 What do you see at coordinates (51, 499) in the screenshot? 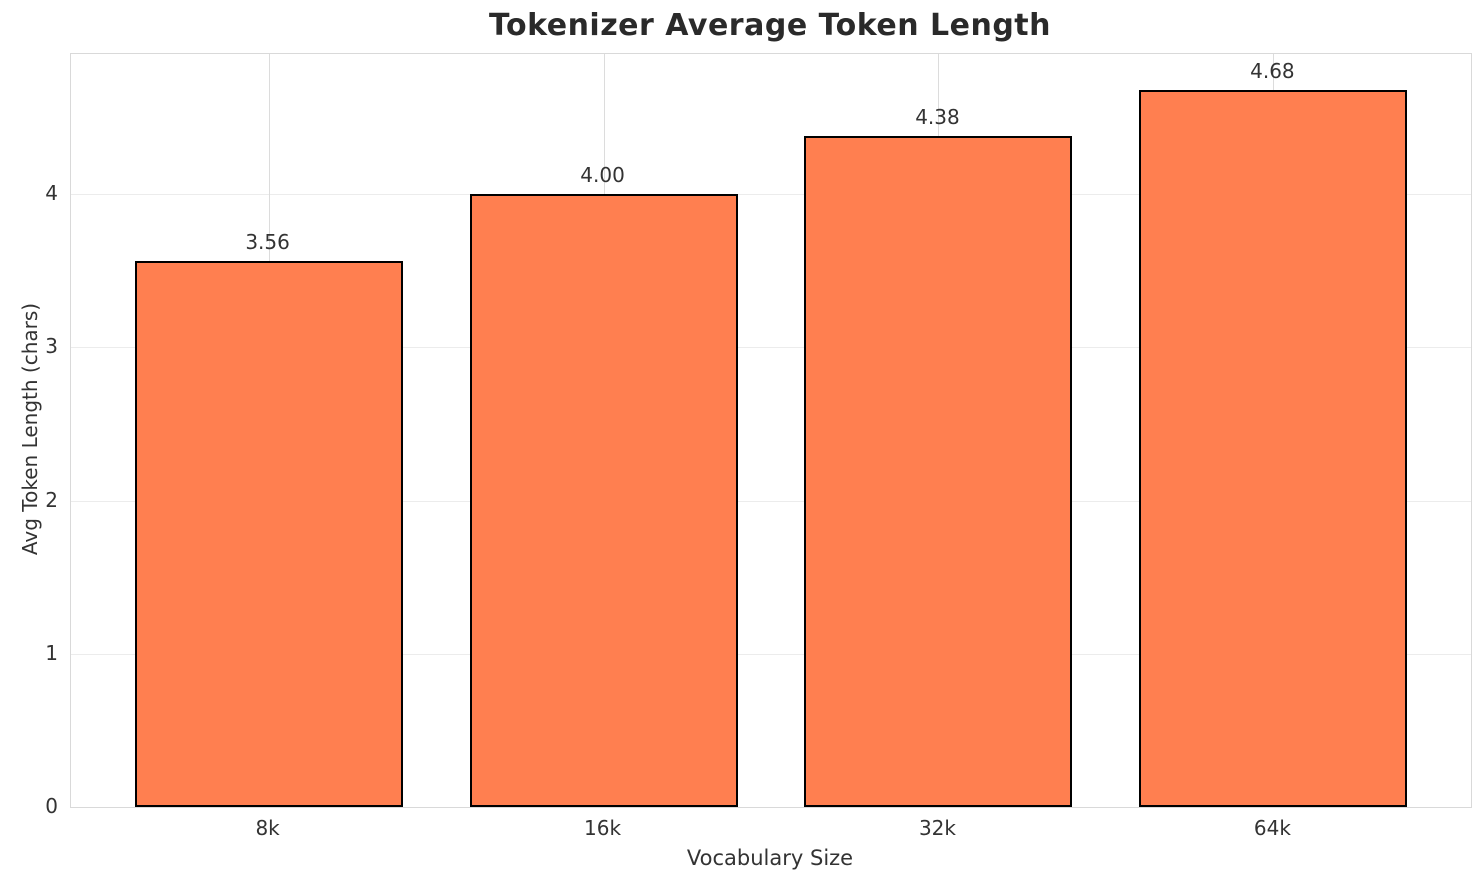
I see `y-tick-label: 2` at bounding box center [51, 499].